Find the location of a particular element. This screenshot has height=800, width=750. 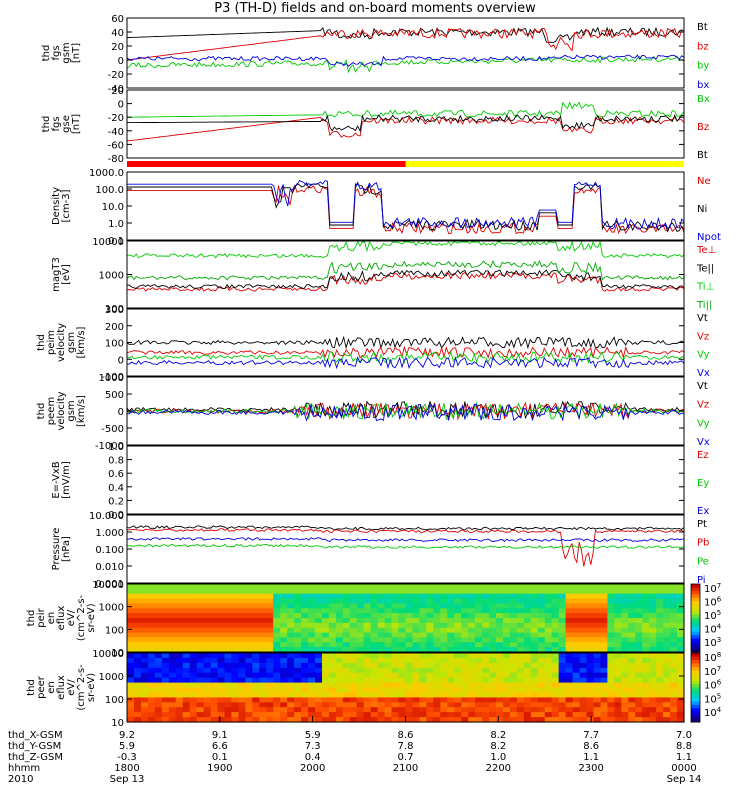

y-tick-label: 20 is located at coordinates (117, 47).